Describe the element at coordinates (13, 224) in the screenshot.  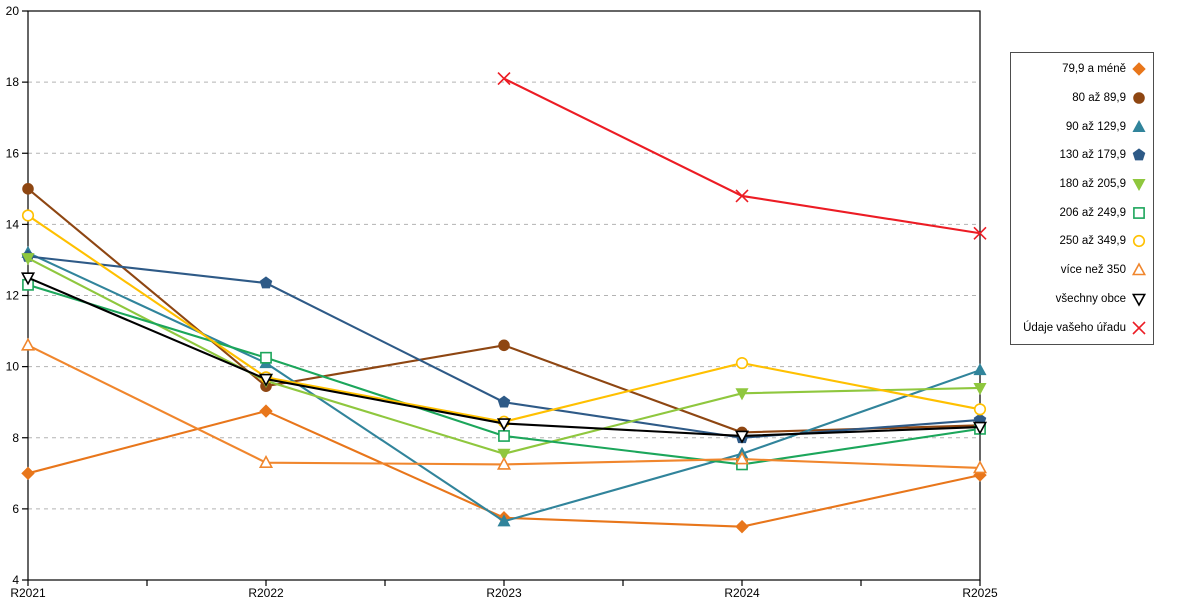
I see `y-tick-label: 14` at that location.